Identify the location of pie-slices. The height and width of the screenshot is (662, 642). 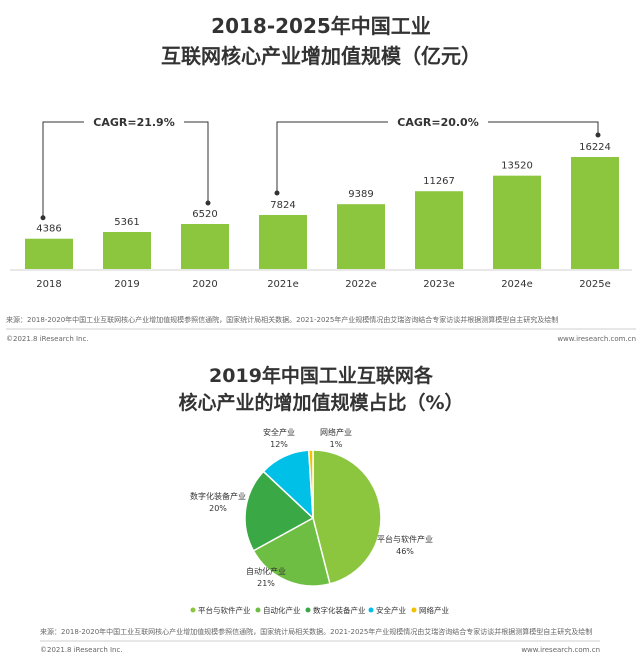
(313, 518).